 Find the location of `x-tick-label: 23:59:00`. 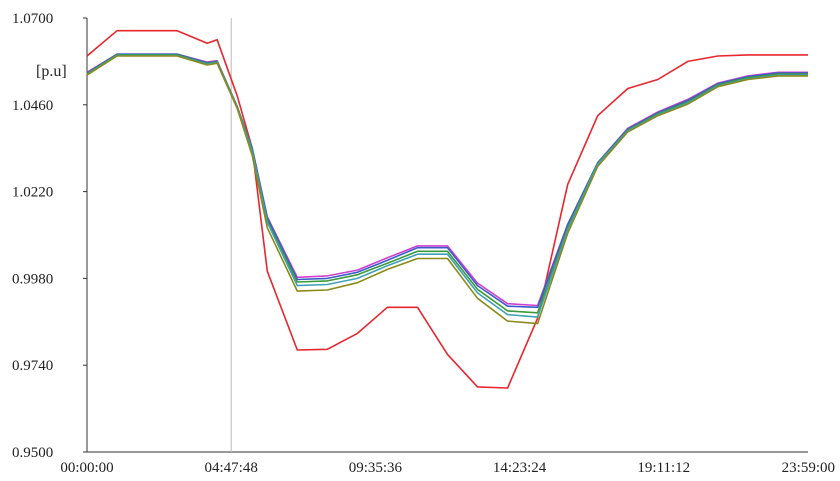

x-tick-label: 23:59:00 is located at coordinates (808, 468).